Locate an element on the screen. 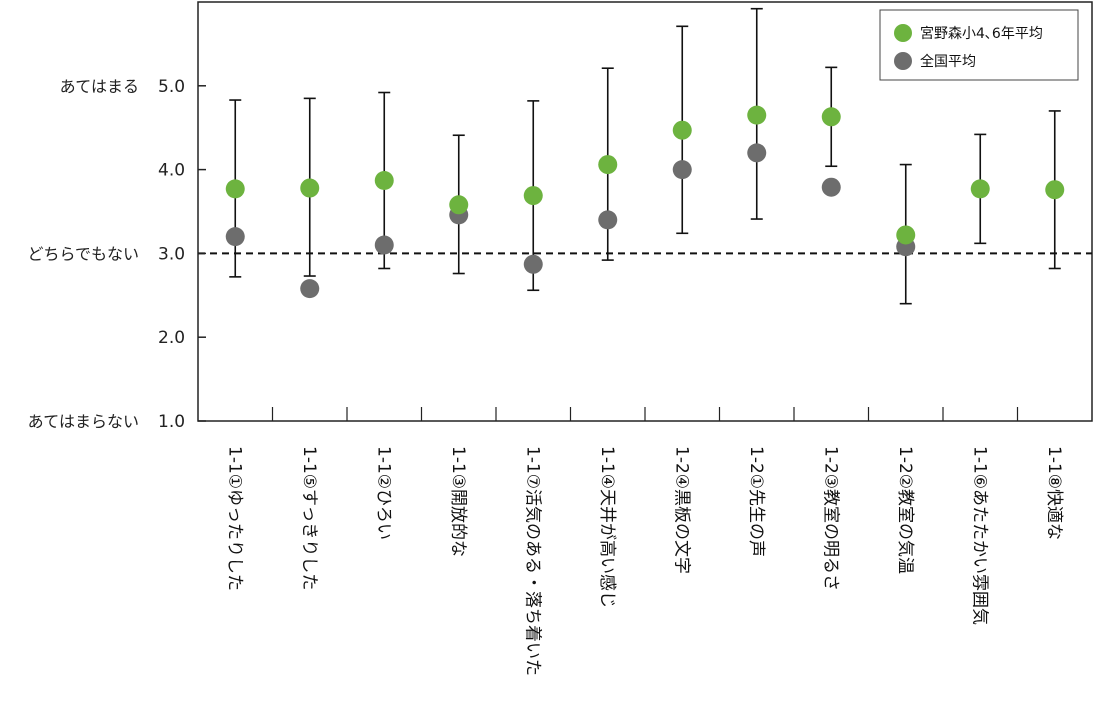 The width and height of the screenshot is (1100, 710). category-label: 1-1②ひろい is located at coordinates (383, 493).